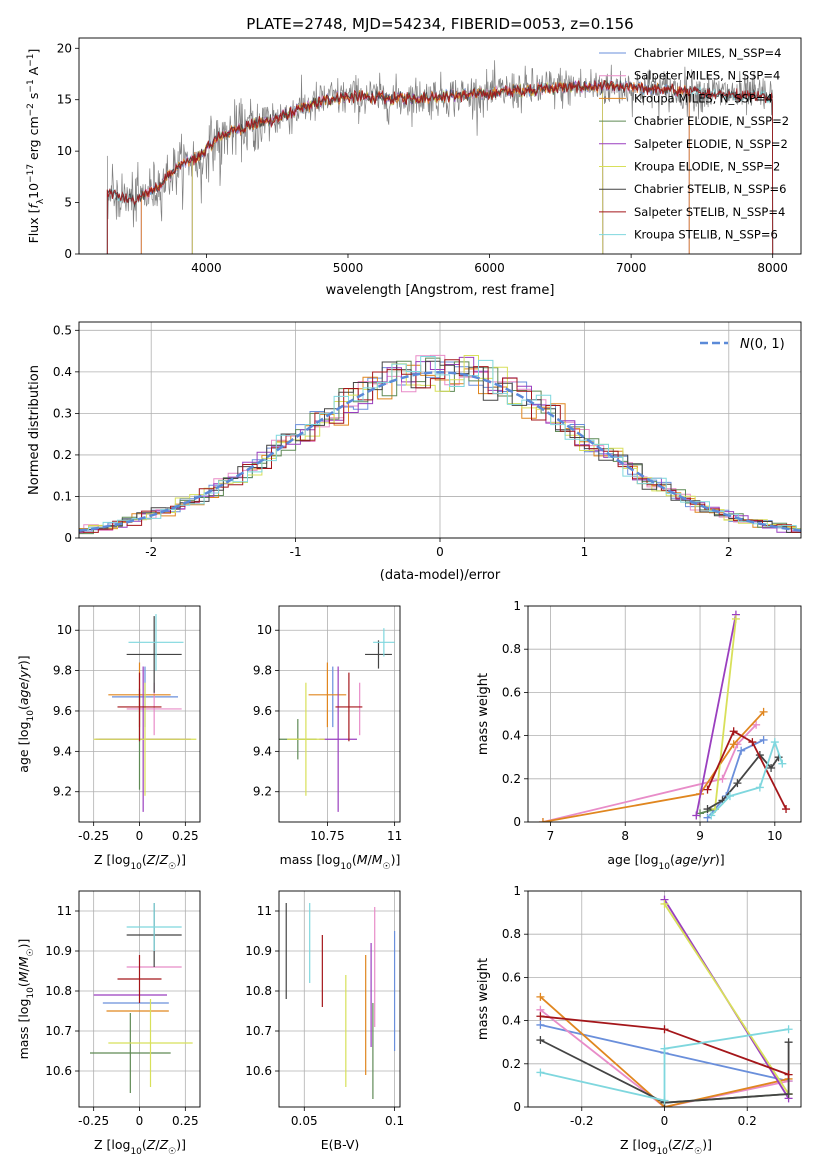  I want to click on legend-entry: Salpeter MILES, N_SSP=4, so click(707, 76).